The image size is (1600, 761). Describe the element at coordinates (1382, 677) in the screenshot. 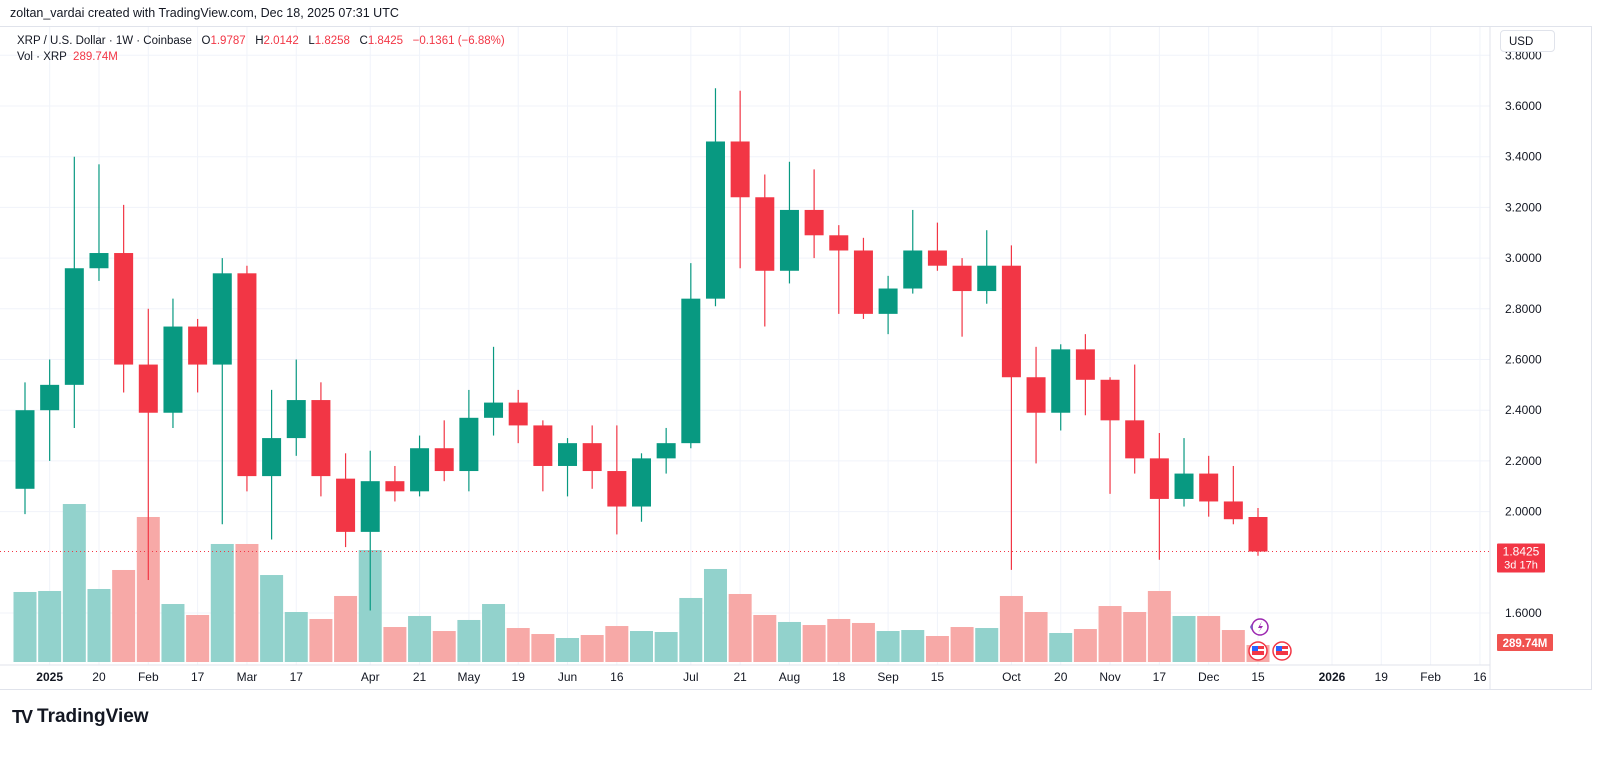

I see `time-tick-label: 19` at that location.